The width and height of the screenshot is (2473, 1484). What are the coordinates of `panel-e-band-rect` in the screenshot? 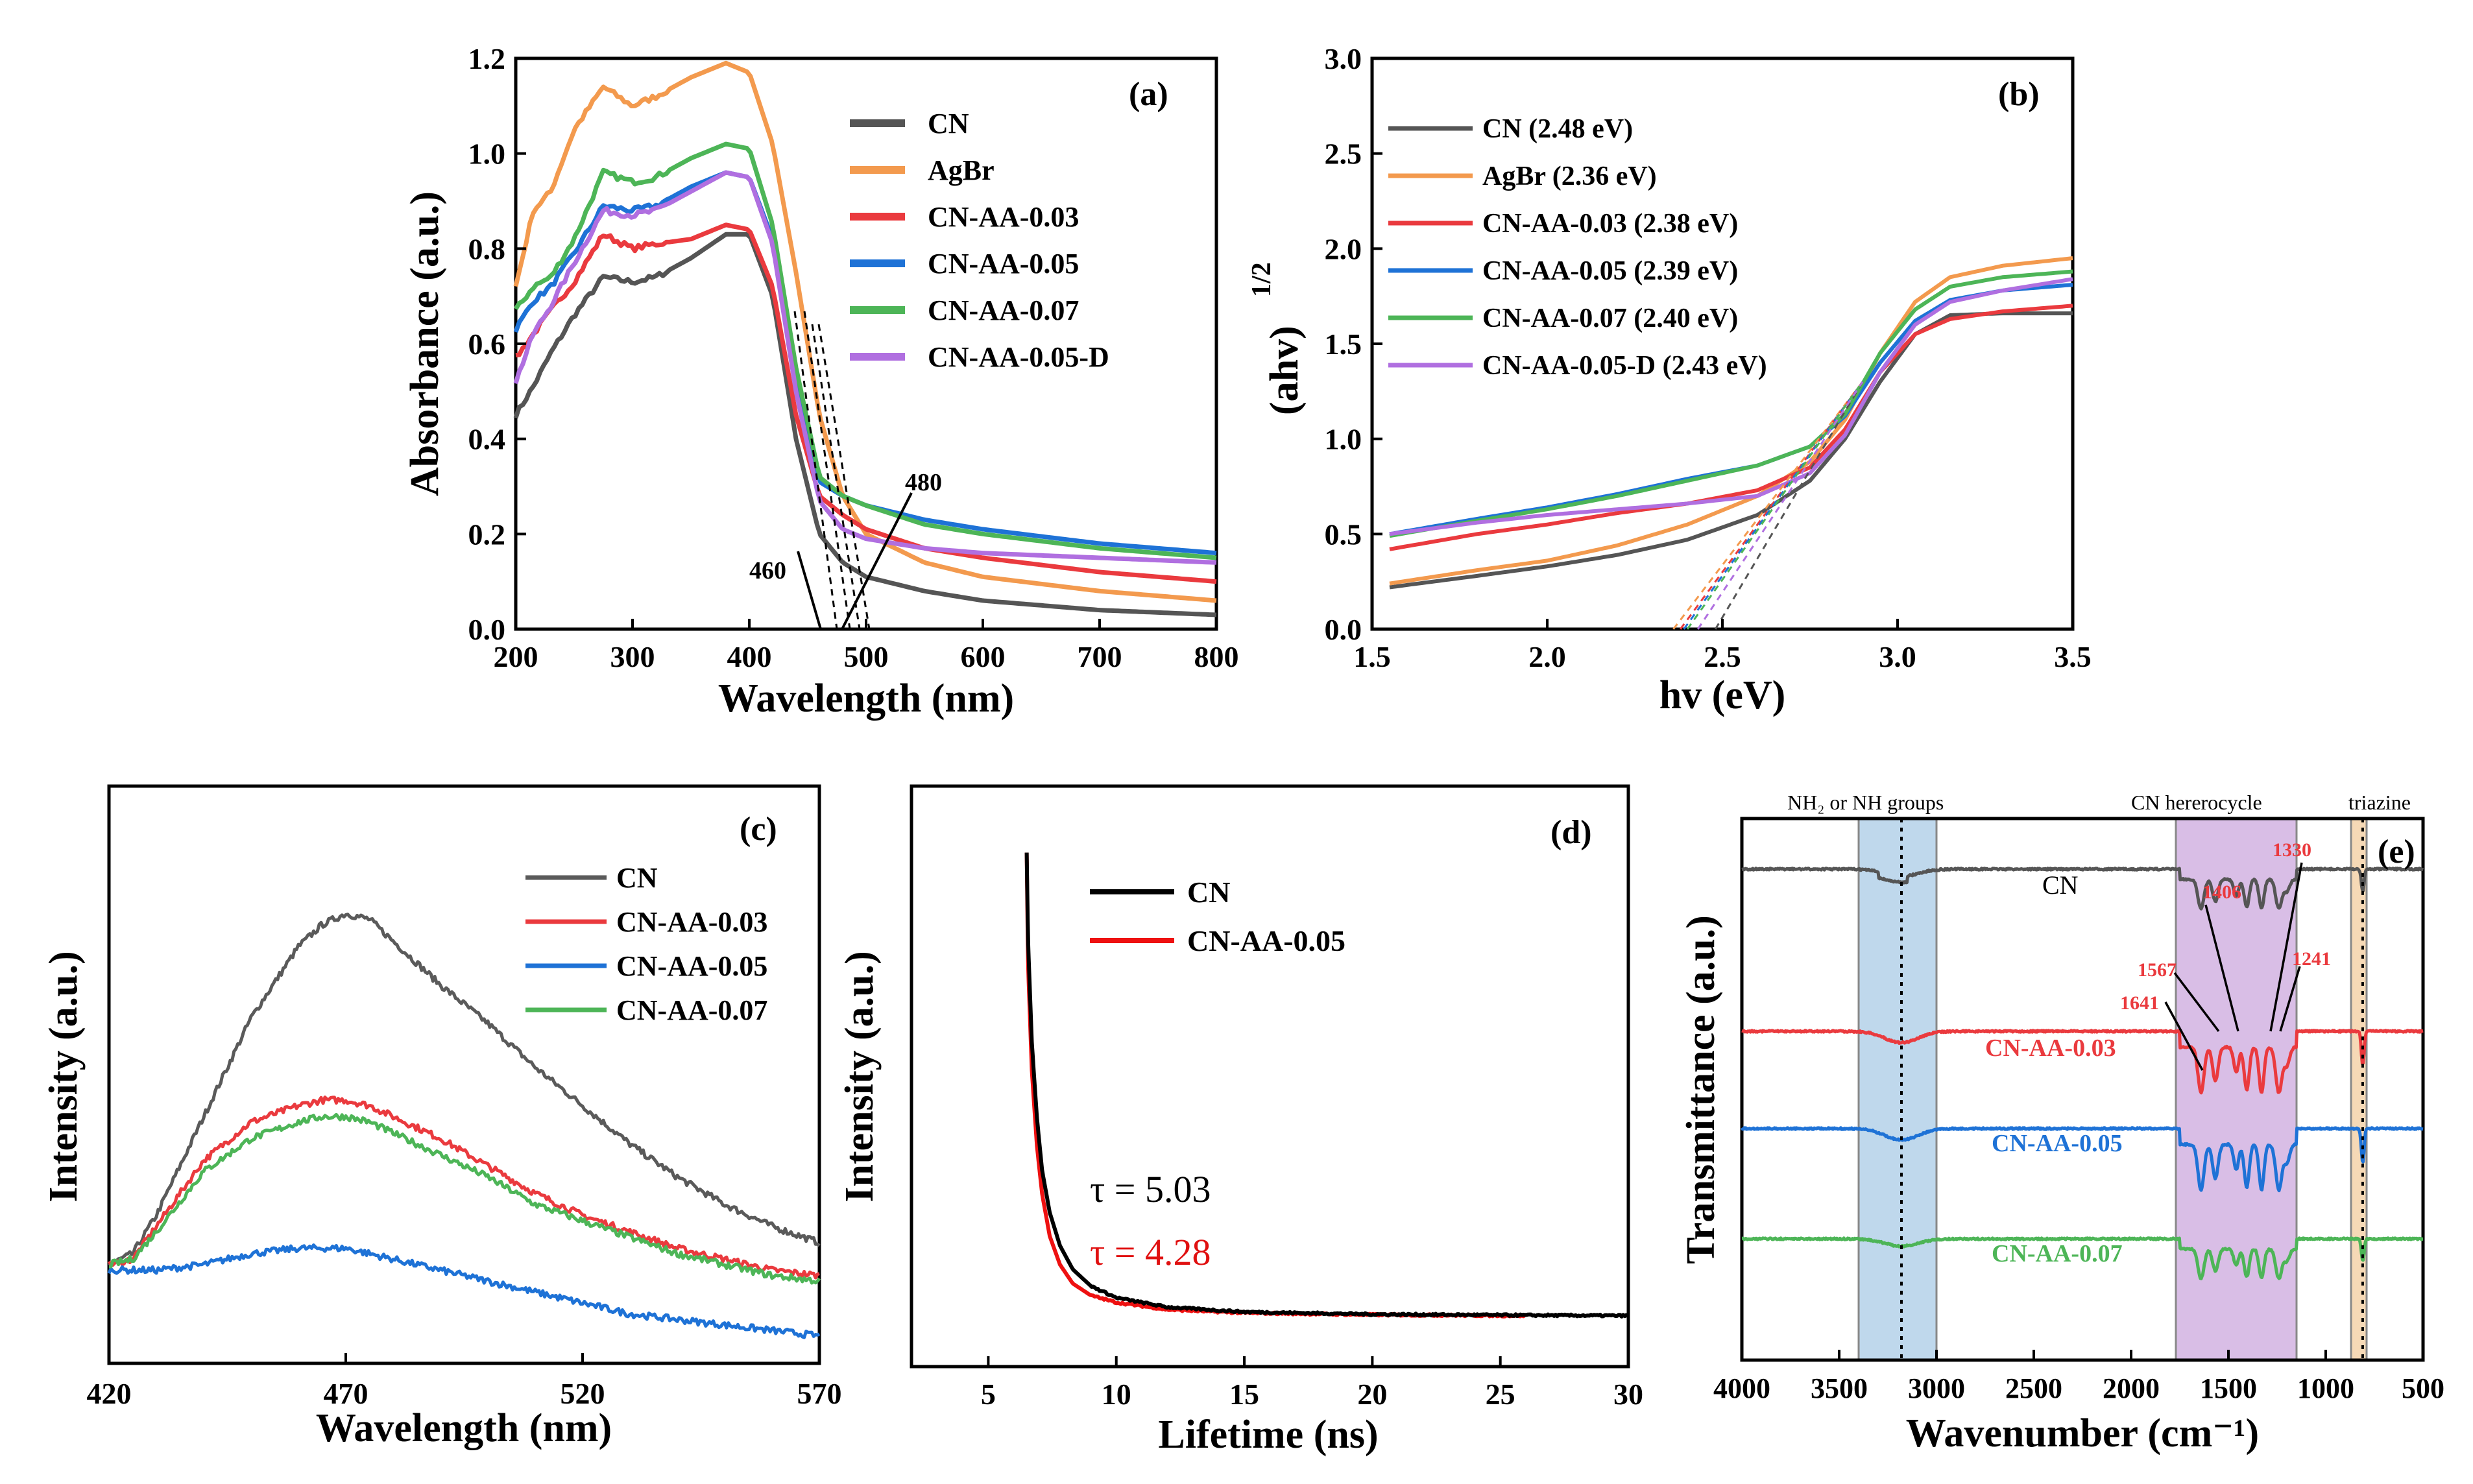 It's located at (2359, 1089).